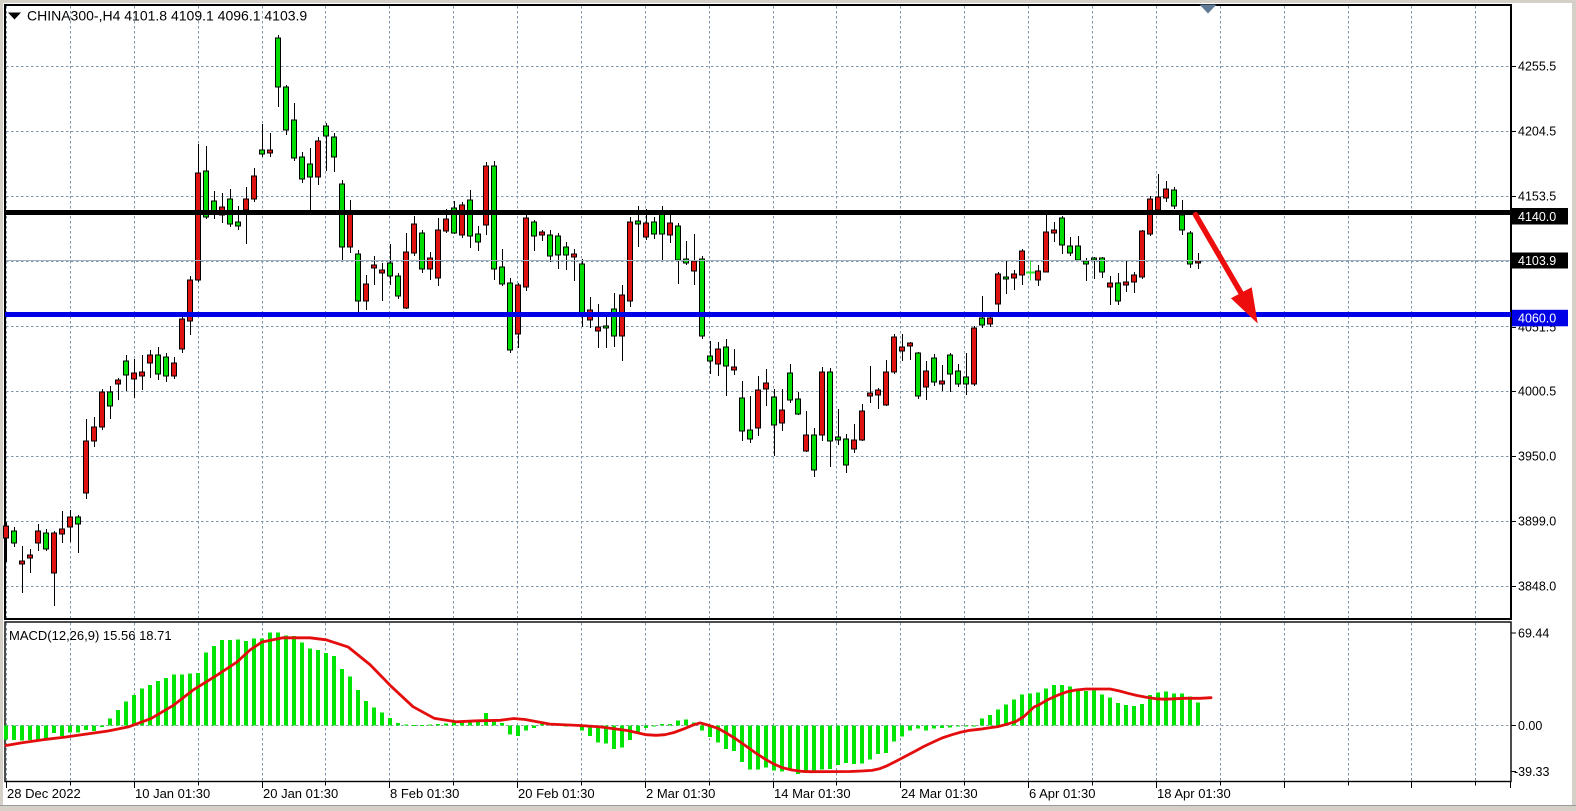 The width and height of the screenshot is (1576, 811). What do you see at coordinates (812, 793) in the screenshot?
I see `svg-text: 14 Mar 01:30` at bounding box center [812, 793].